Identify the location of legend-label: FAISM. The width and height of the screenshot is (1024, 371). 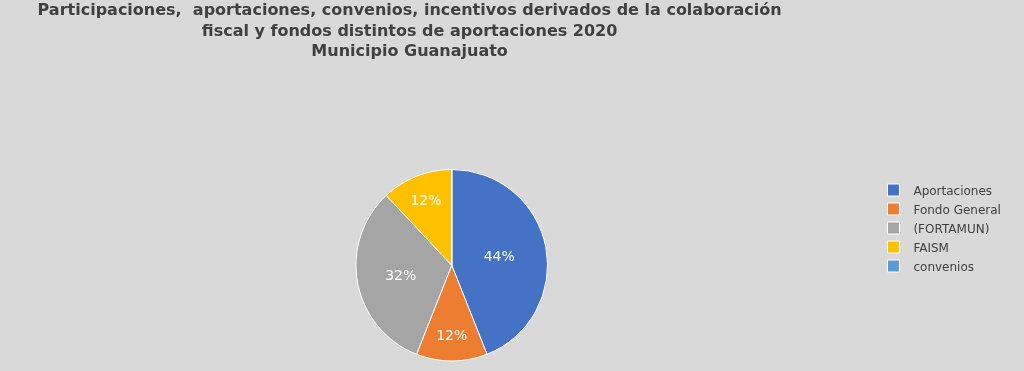
(931, 247).